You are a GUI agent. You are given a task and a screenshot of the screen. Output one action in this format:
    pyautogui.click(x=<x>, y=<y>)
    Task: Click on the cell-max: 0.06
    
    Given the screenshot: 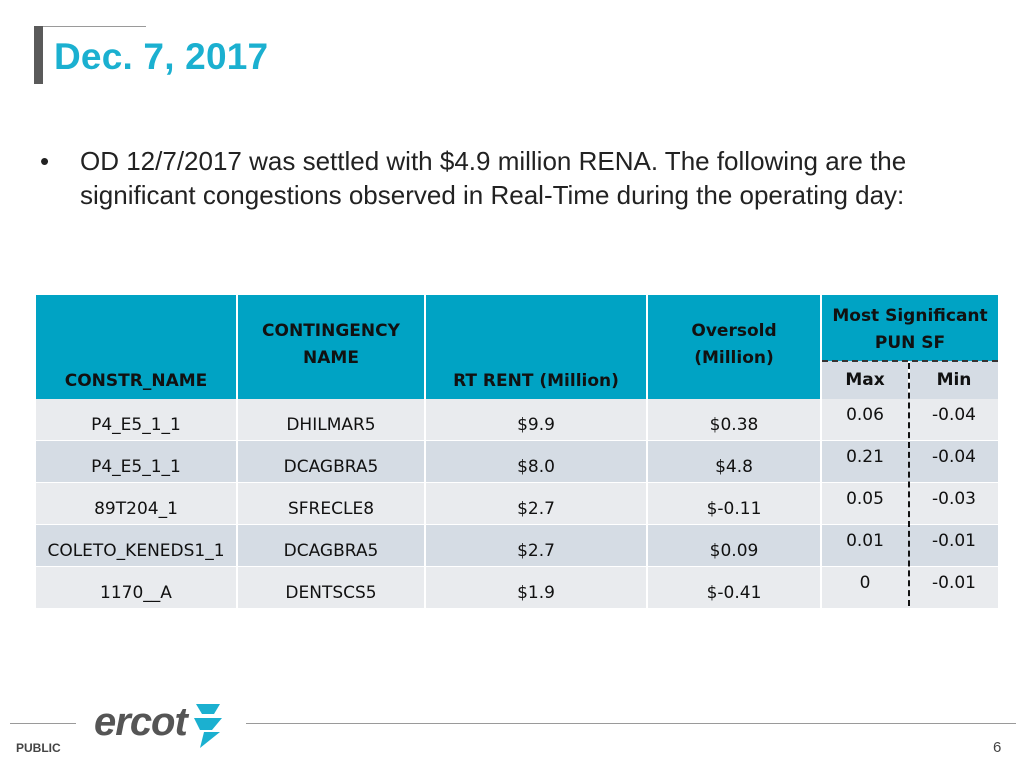 What is the action you would take?
    pyautogui.click(x=865, y=415)
    